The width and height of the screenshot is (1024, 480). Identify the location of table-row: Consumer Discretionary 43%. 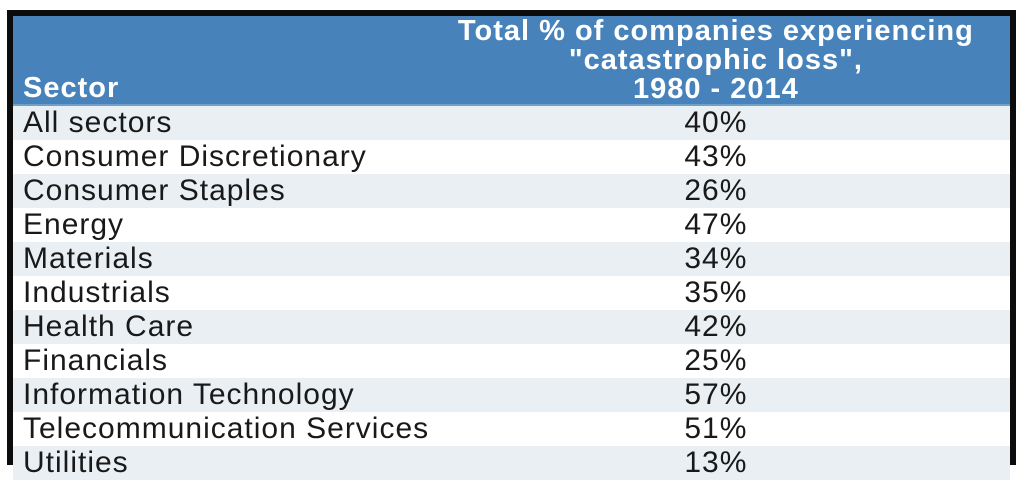
(511, 157).